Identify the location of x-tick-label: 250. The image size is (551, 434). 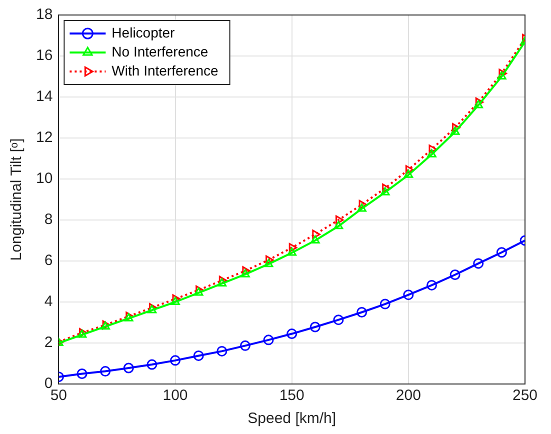
(525, 395).